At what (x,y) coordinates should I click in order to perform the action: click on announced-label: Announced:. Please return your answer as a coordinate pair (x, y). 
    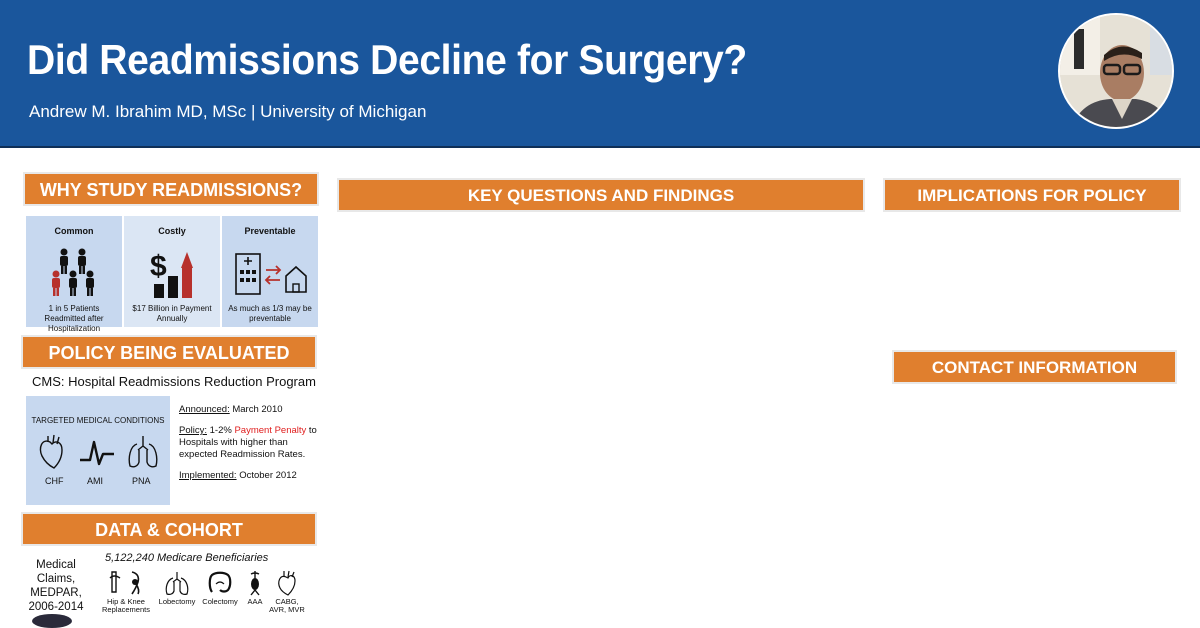
    Looking at the image, I should click on (204, 409).